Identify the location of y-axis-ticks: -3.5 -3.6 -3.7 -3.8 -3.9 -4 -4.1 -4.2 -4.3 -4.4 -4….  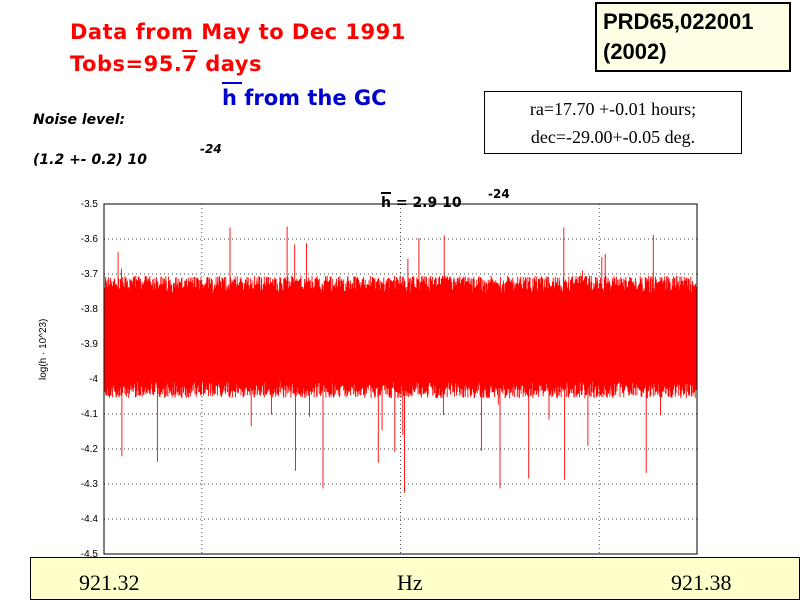
(90, 379).